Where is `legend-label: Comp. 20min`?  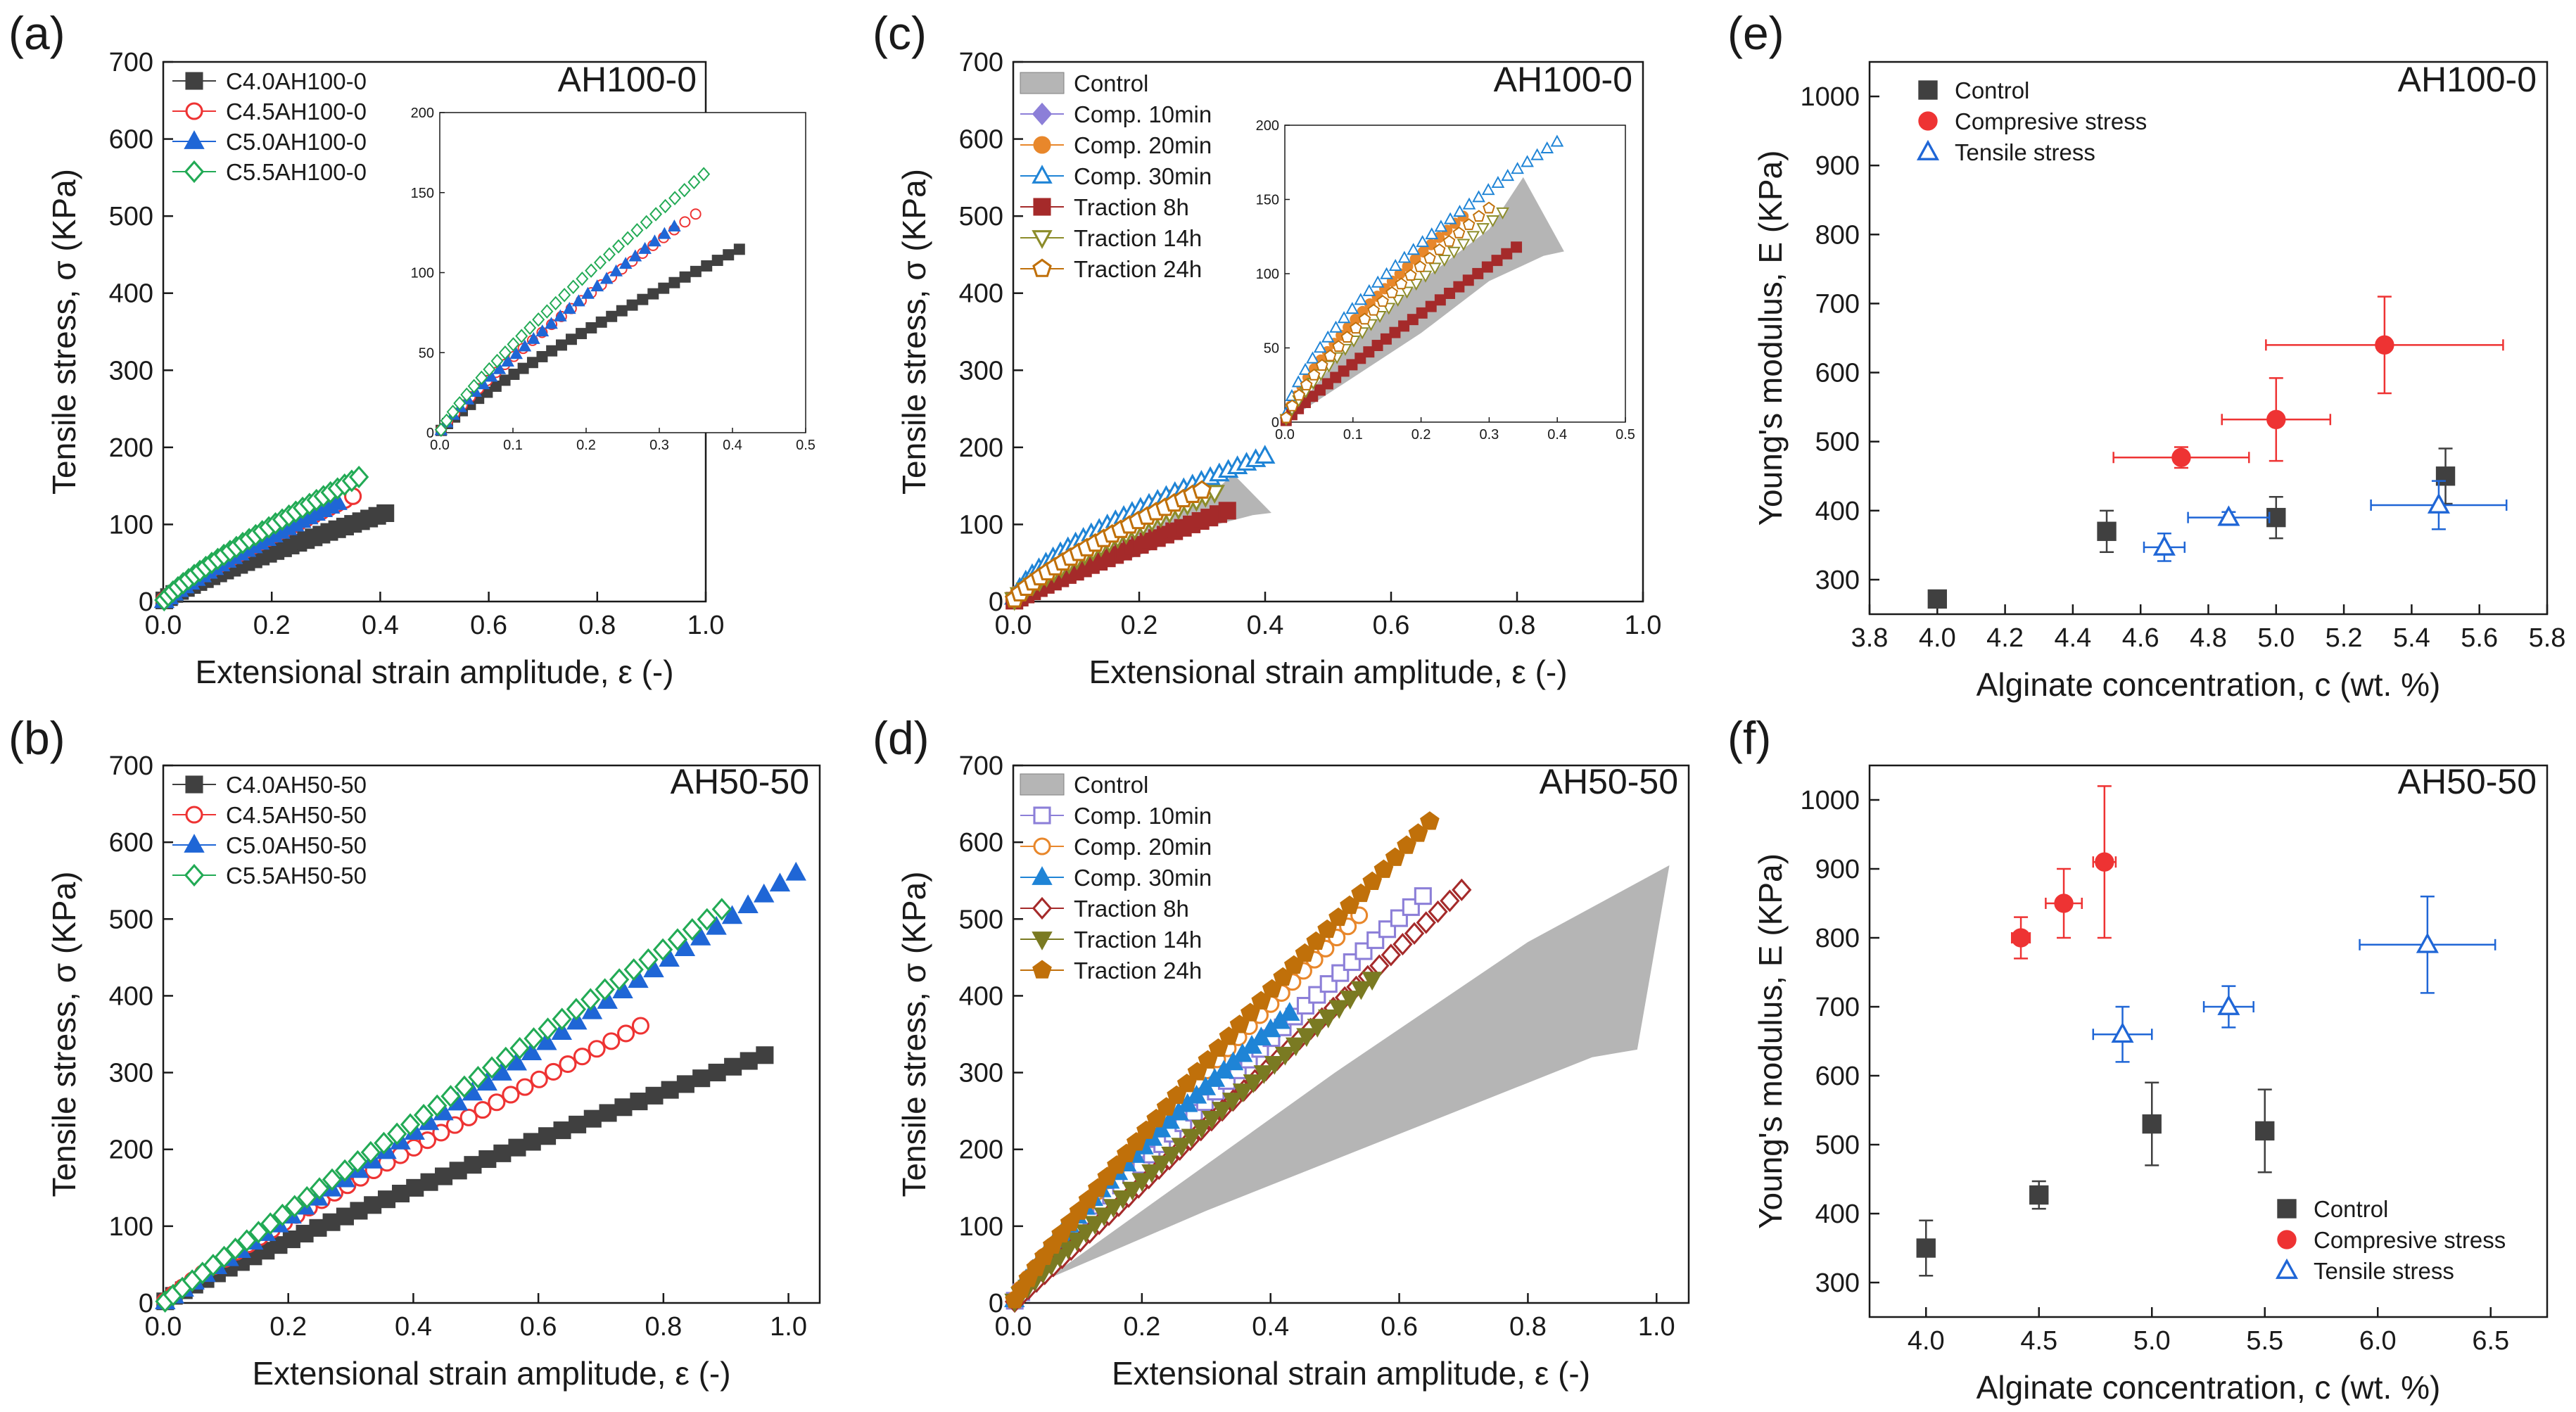 legend-label: Comp. 20min is located at coordinates (1143, 145).